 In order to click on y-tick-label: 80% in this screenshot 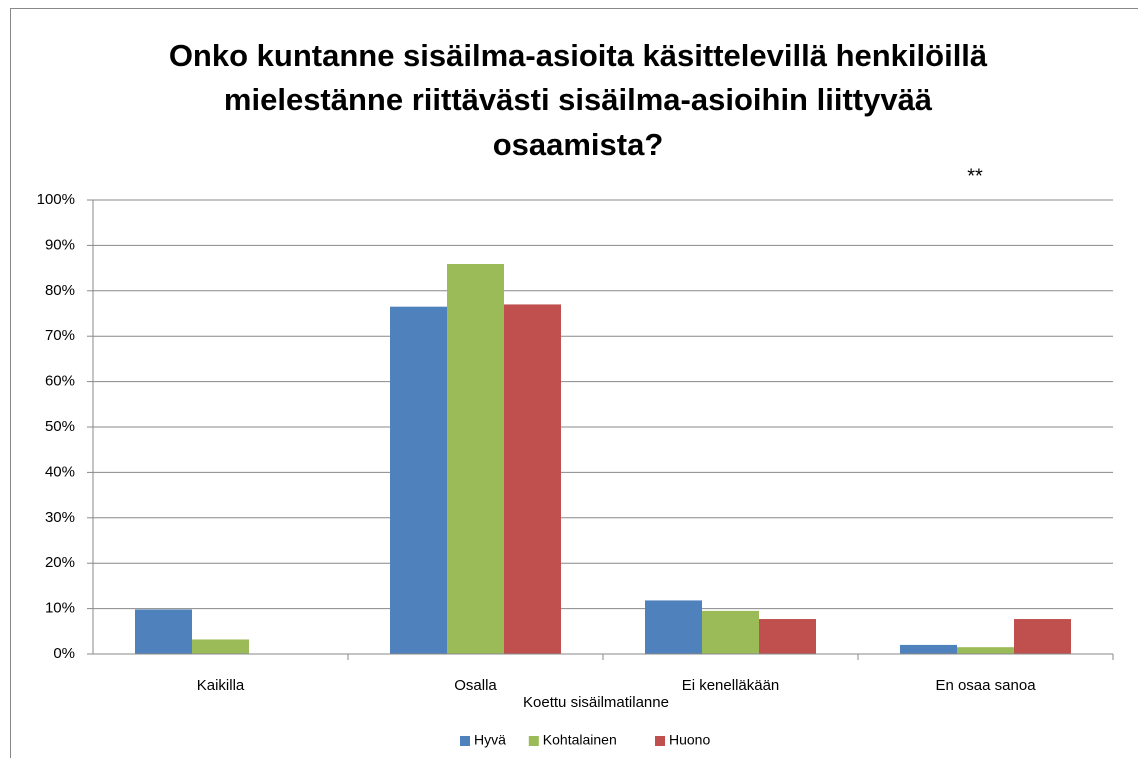, I will do `click(60, 290)`.